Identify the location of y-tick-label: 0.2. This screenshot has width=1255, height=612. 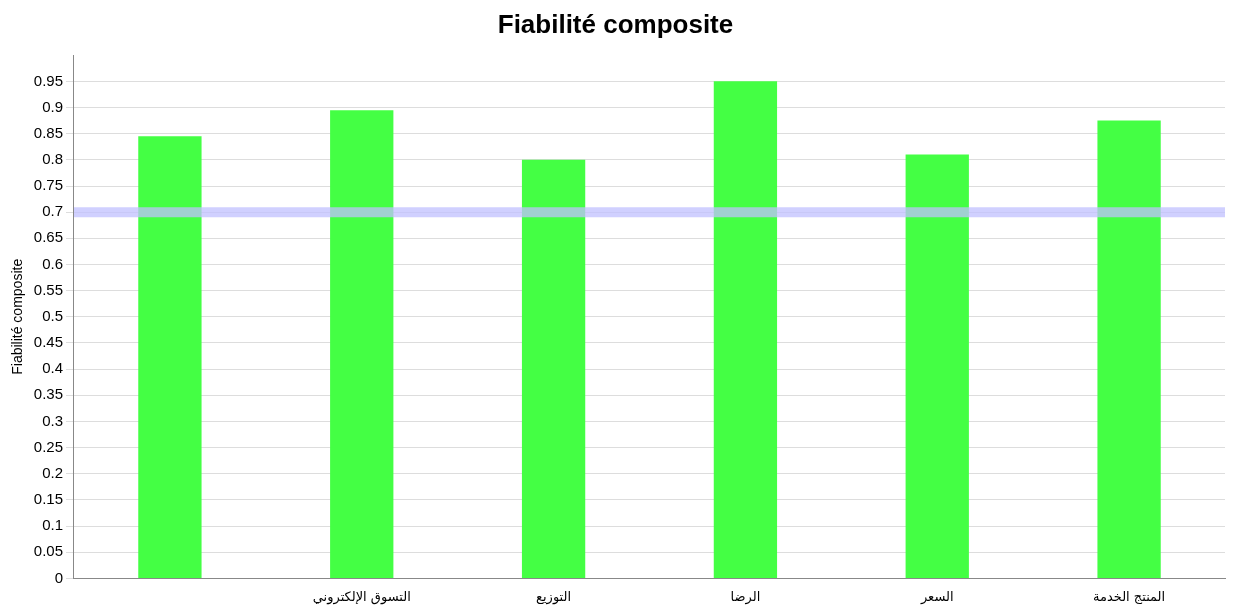
(52, 472).